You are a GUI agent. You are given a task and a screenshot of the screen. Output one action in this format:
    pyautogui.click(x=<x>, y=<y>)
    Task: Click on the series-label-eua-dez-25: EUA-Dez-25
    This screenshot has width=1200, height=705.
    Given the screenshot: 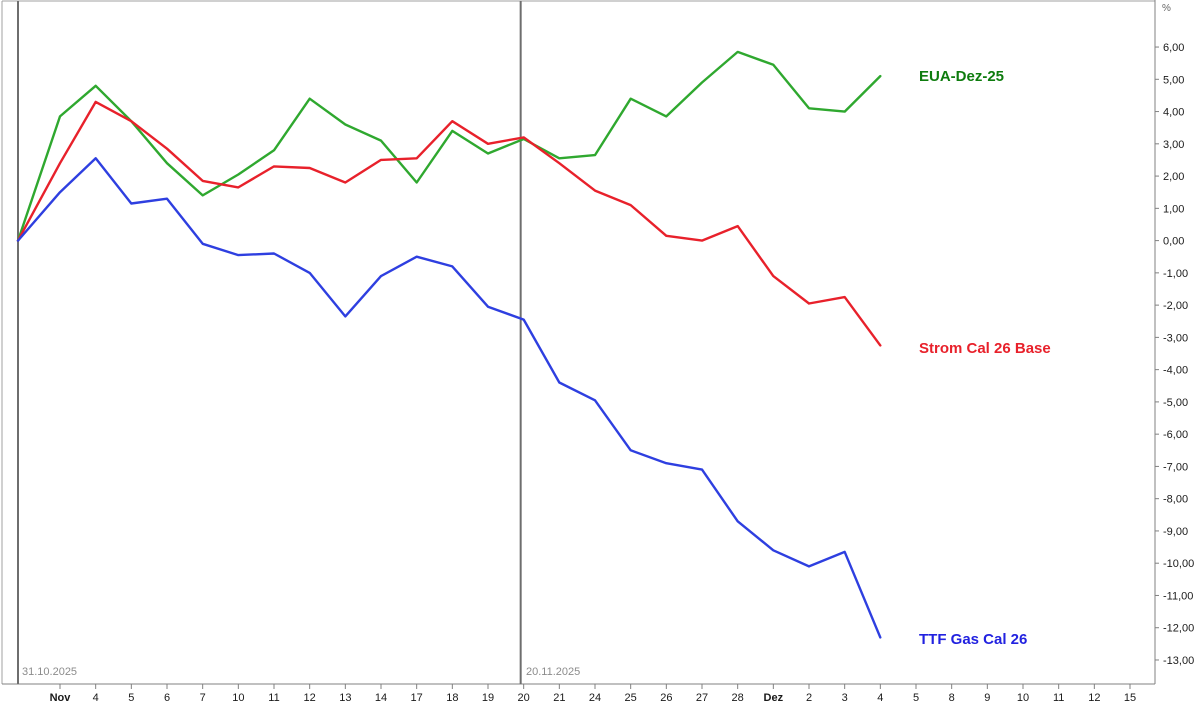 What is the action you would take?
    pyautogui.click(x=962, y=76)
    